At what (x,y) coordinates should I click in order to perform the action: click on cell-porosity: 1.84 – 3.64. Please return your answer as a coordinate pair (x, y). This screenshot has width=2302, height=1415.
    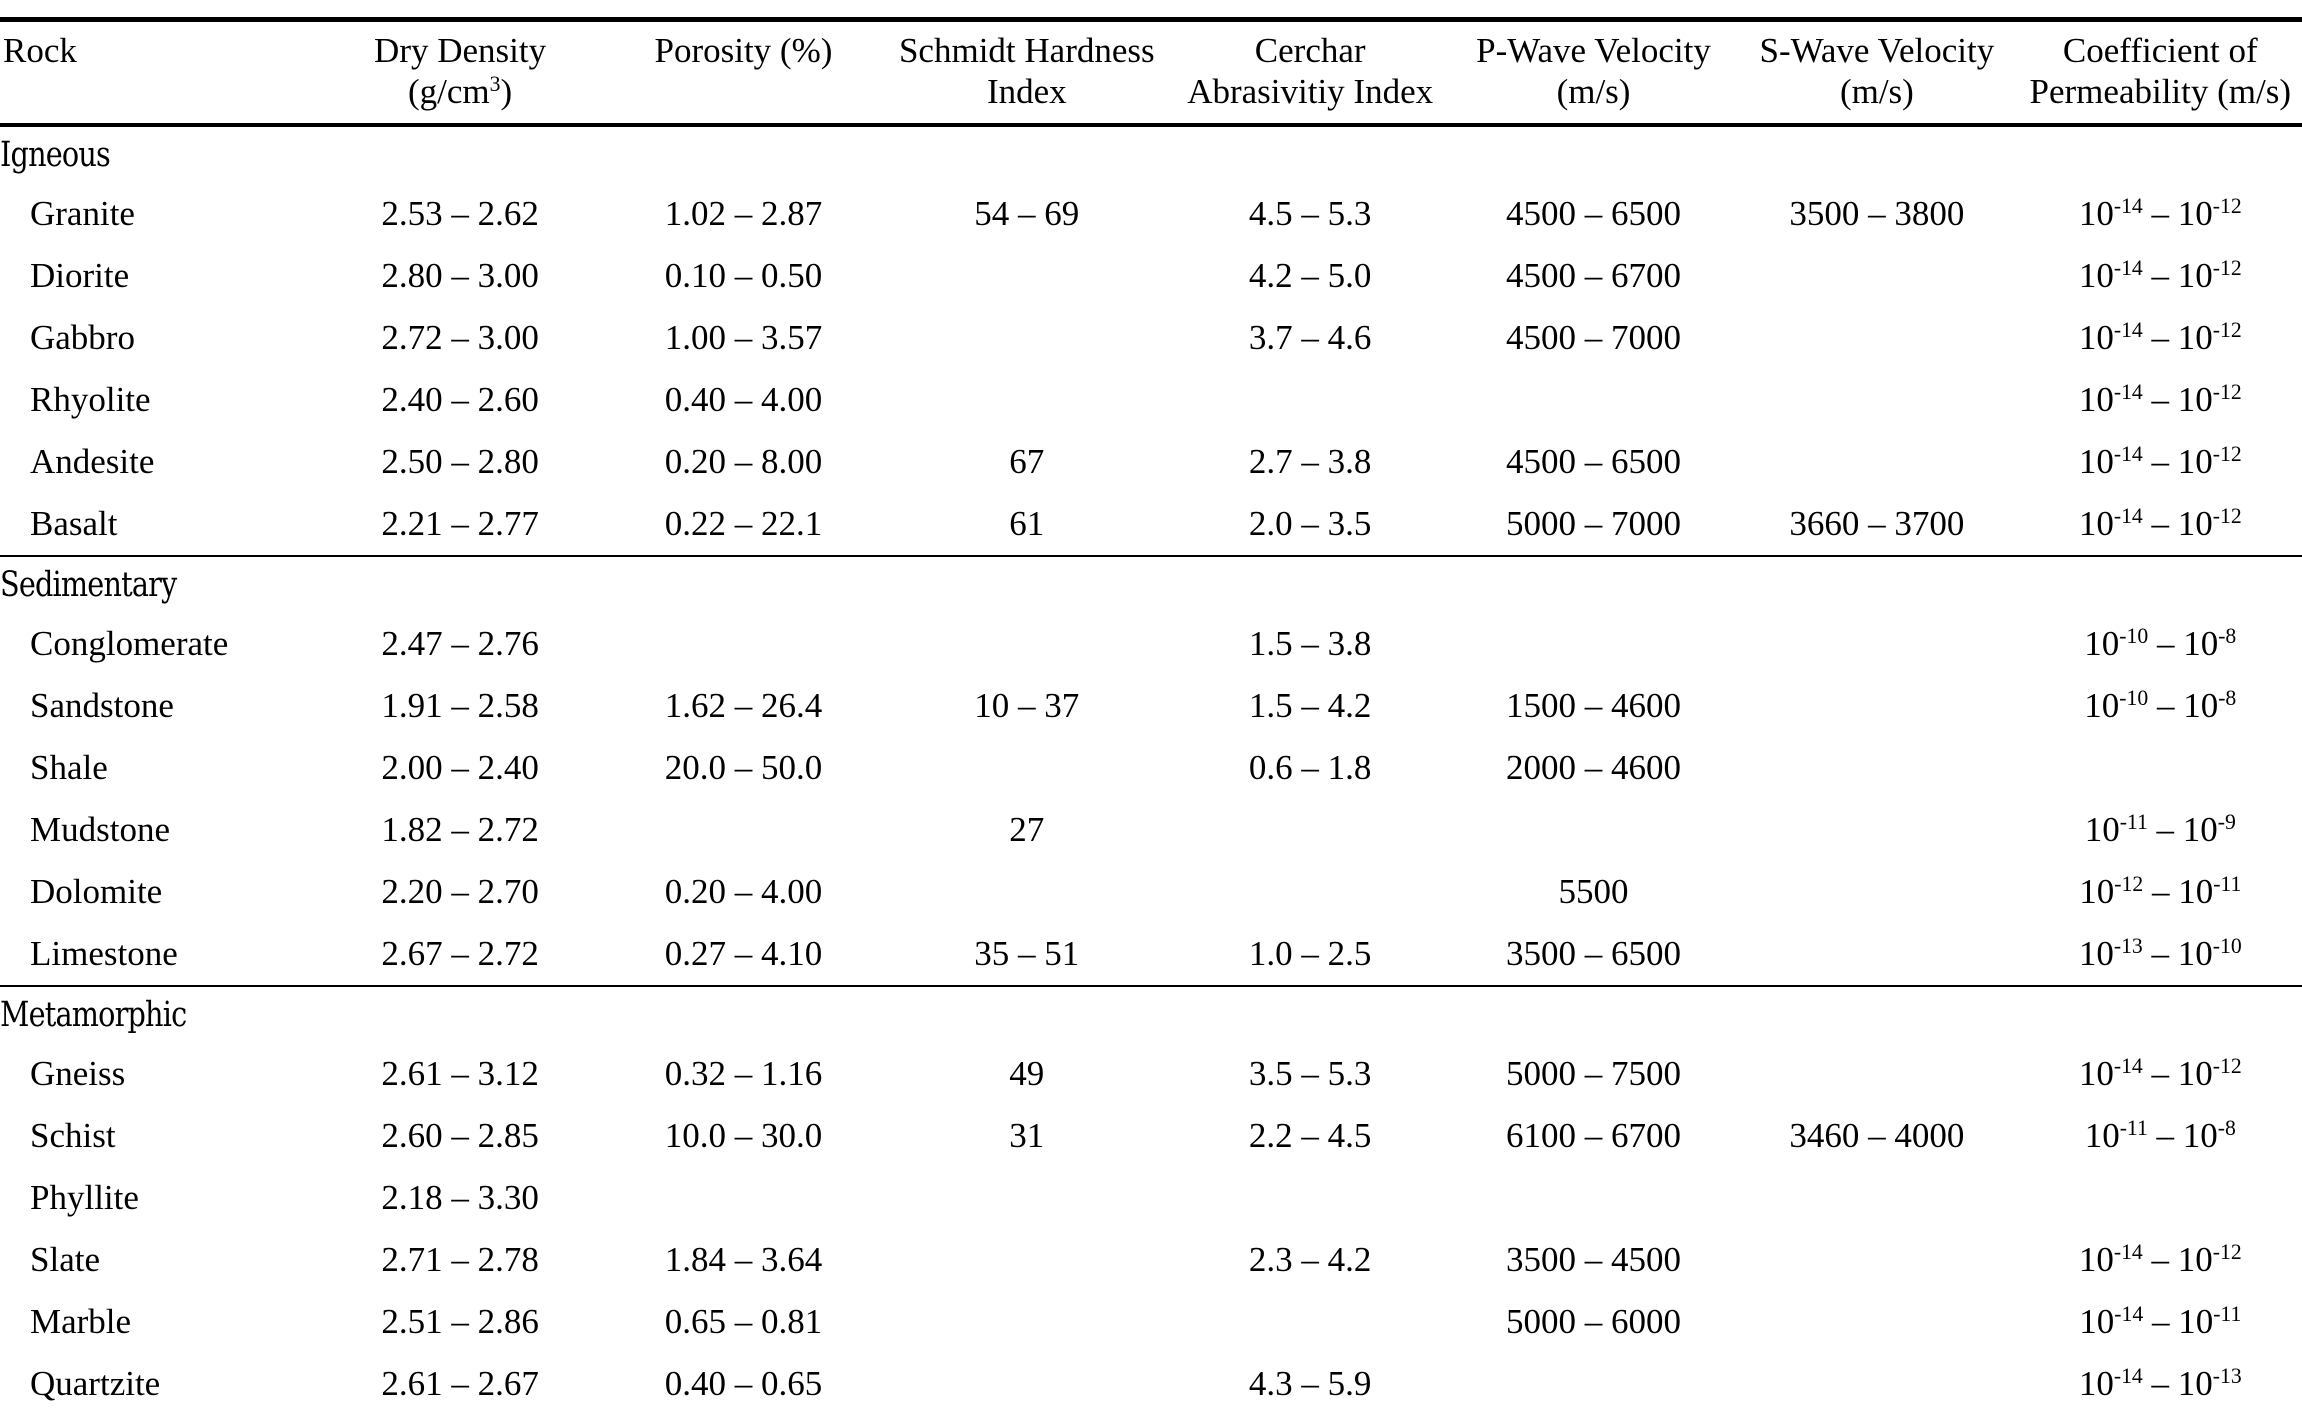
    Looking at the image, I should click on (743, 1259).